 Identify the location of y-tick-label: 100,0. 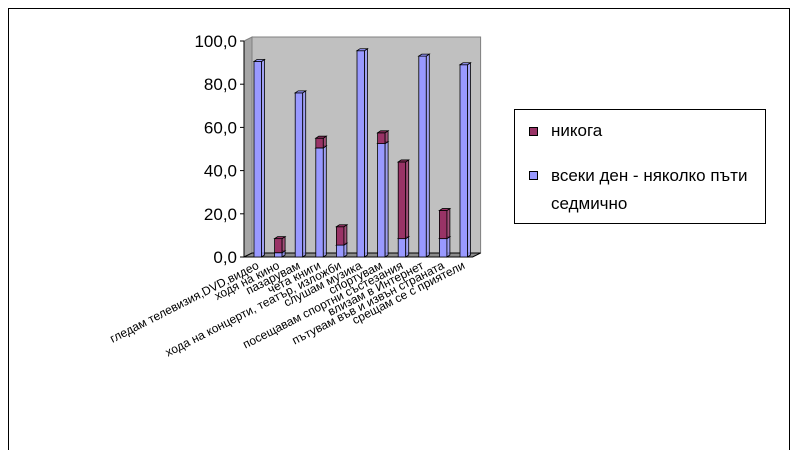
(215, 41).